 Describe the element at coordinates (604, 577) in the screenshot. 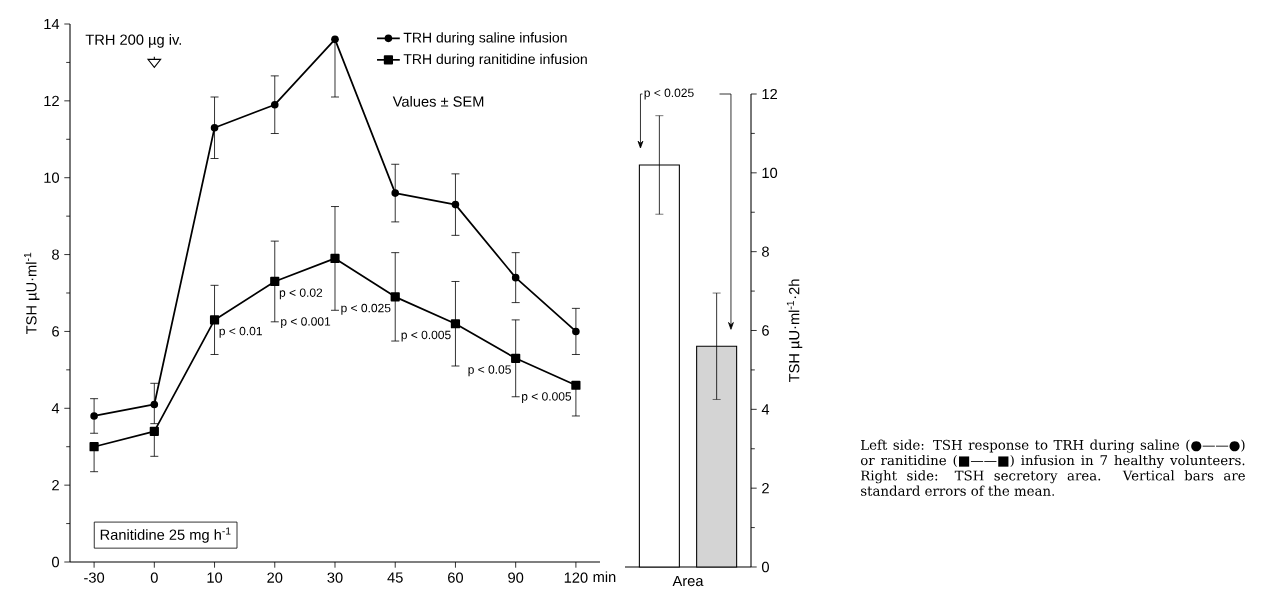

I see `x-axis-title: min` at that location.